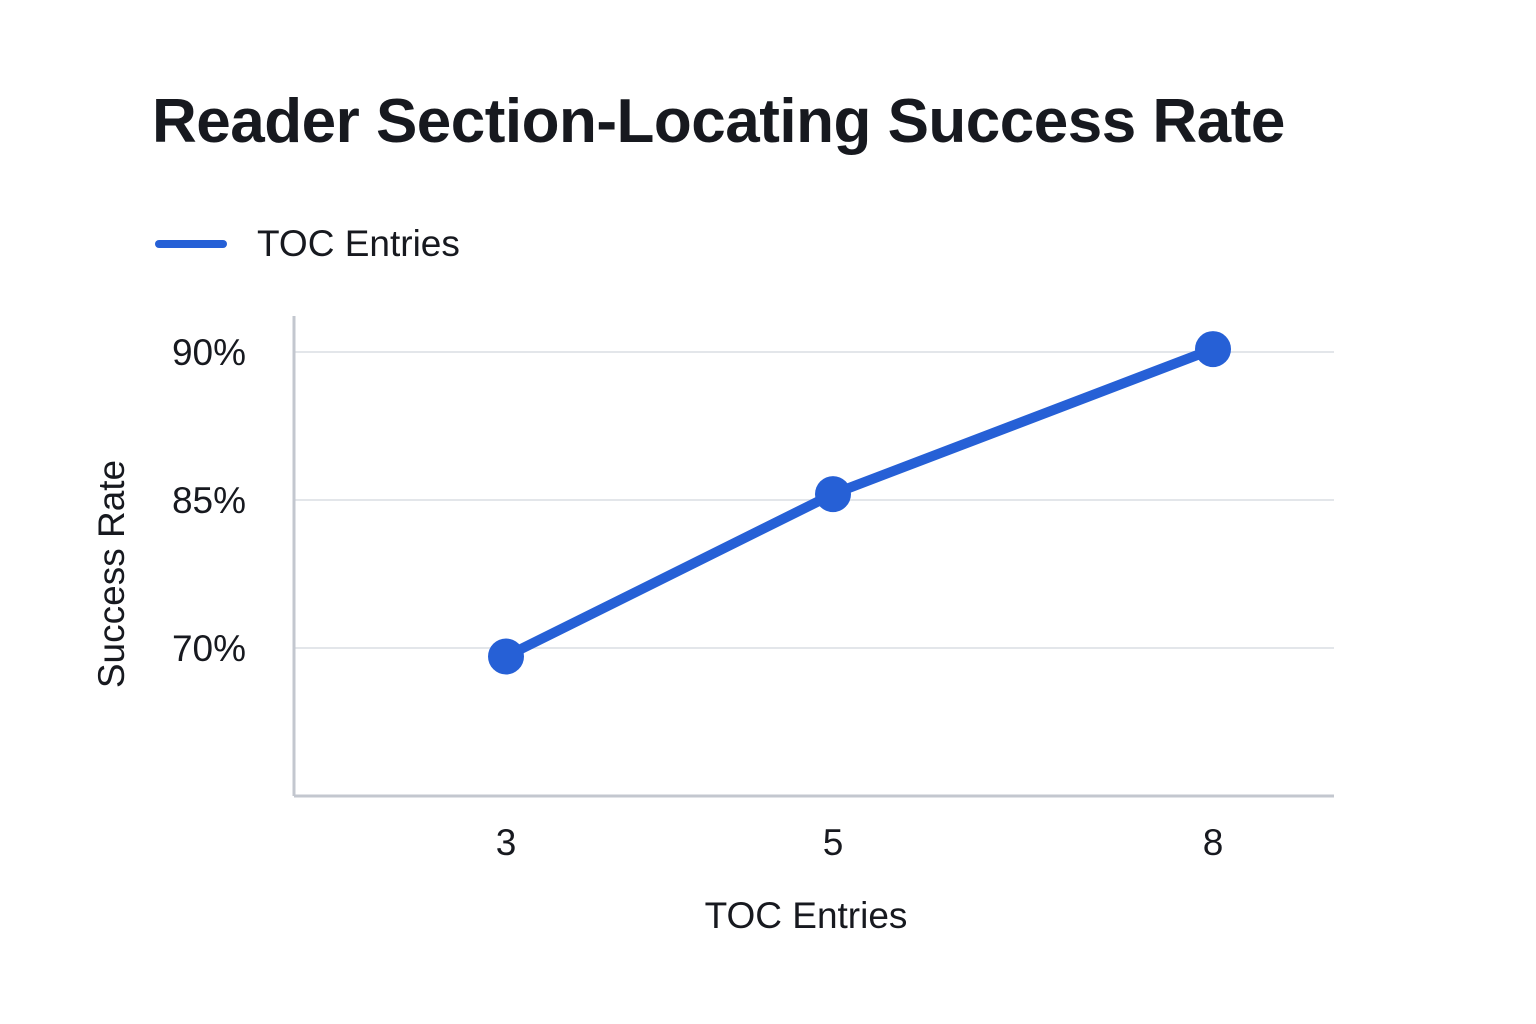 This screenshot has width=1536, height=1024. Describe the element at coordinates (191, 244) in the screenshot. I see `legend-swatch` at that location.